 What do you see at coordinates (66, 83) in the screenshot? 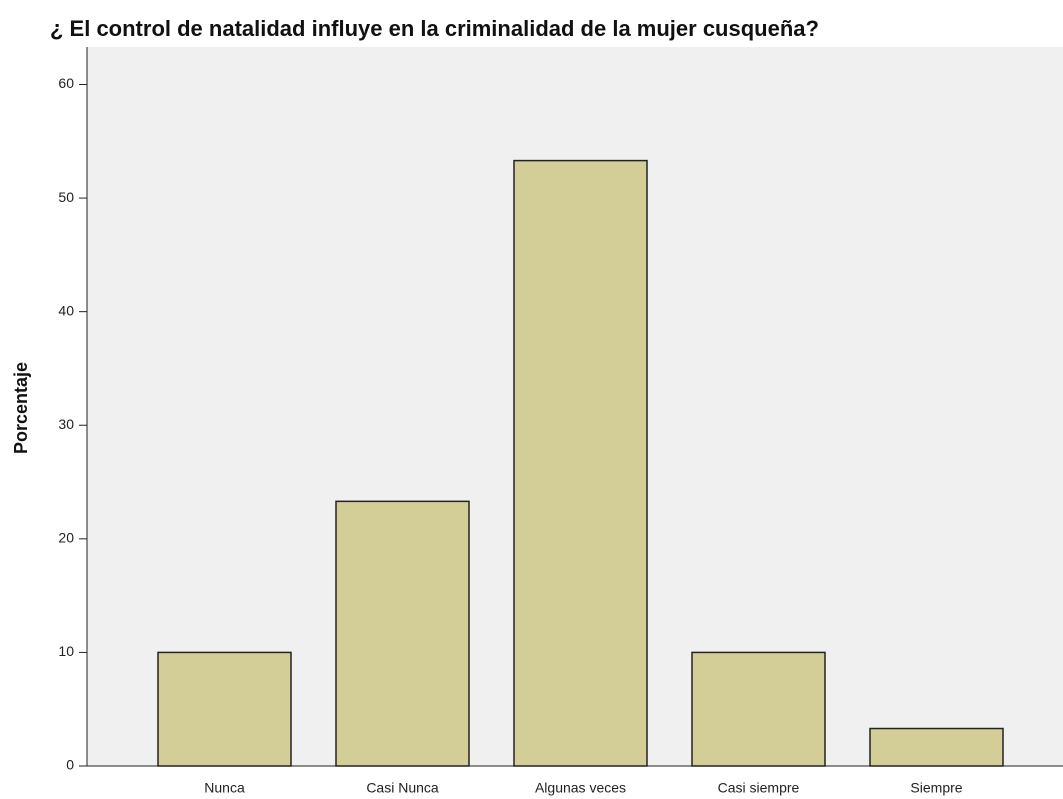
I see `y-tick-label: 60` at bounding box center [66, 83].